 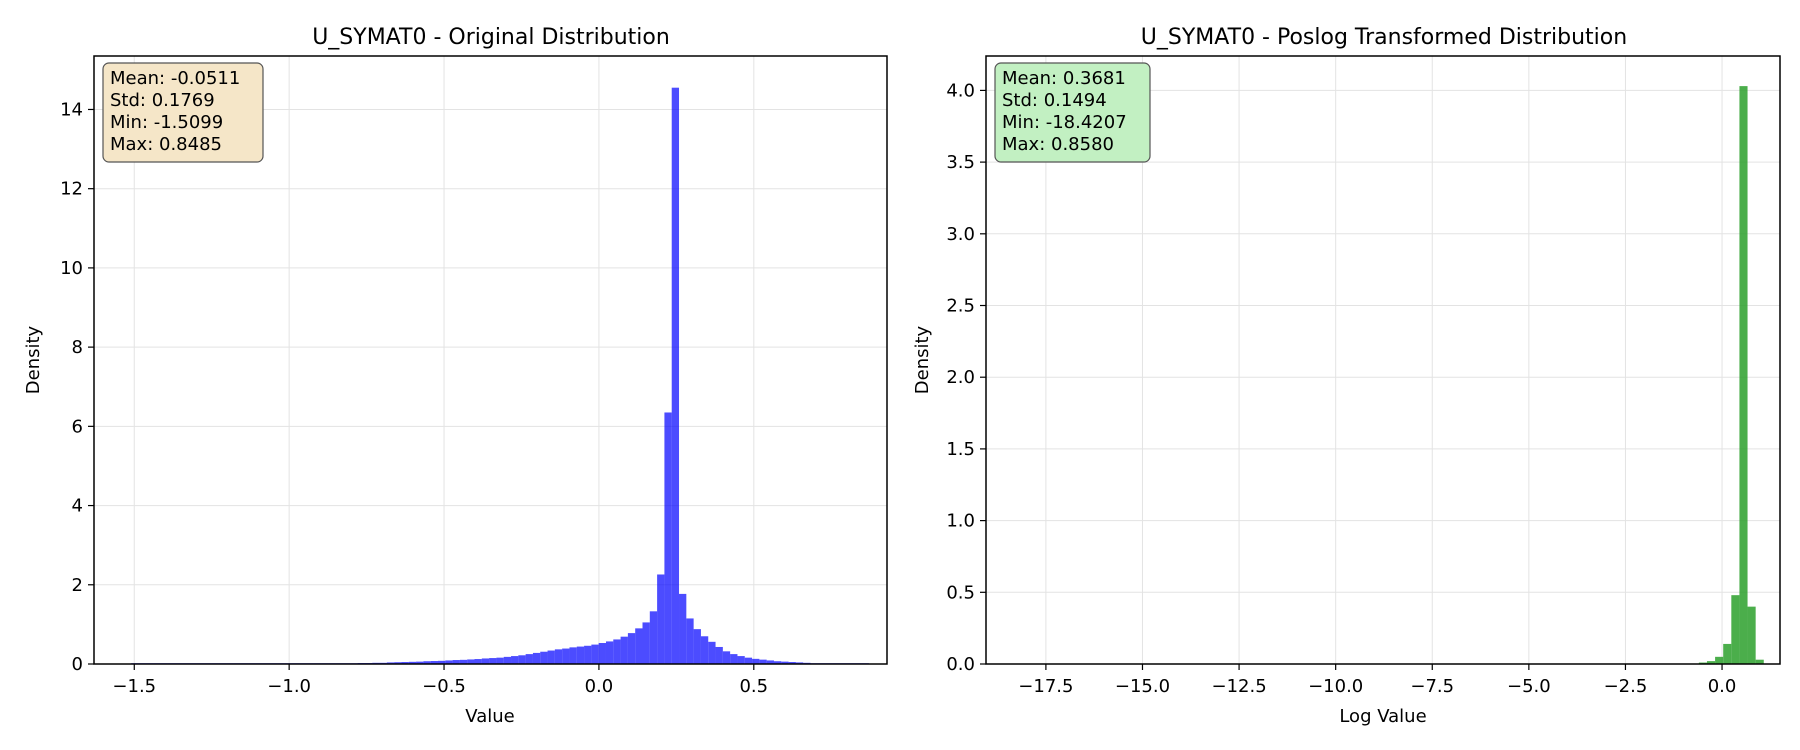 I want to click on right-stats-max: Max: 0.8580, so click(x=1058, y=144).